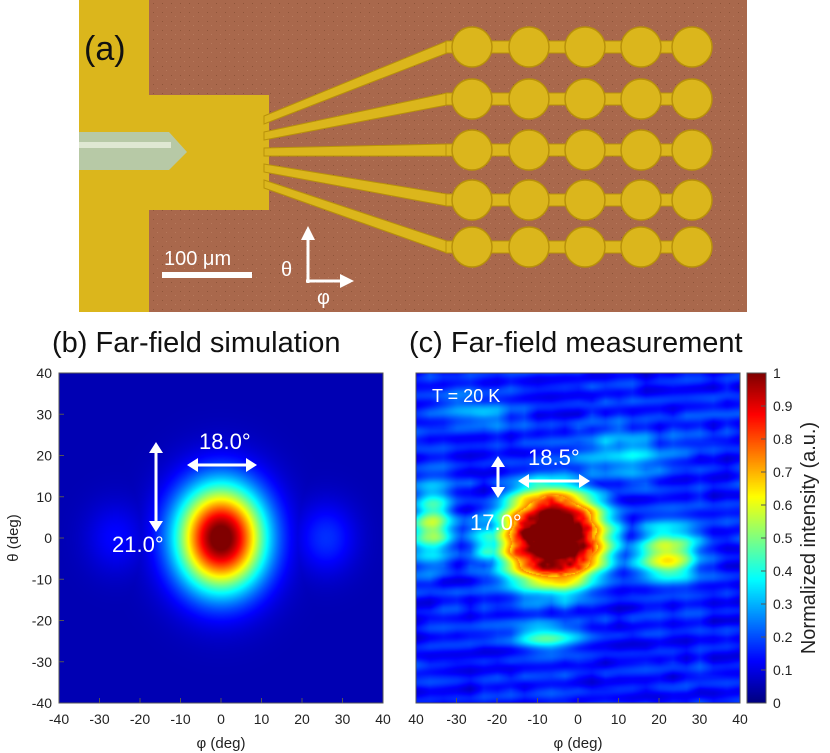 Image resolution: width=830 pixels, height=753 pixels. I want to click on panel-b-xtick-label: -30, so click(99, 719).